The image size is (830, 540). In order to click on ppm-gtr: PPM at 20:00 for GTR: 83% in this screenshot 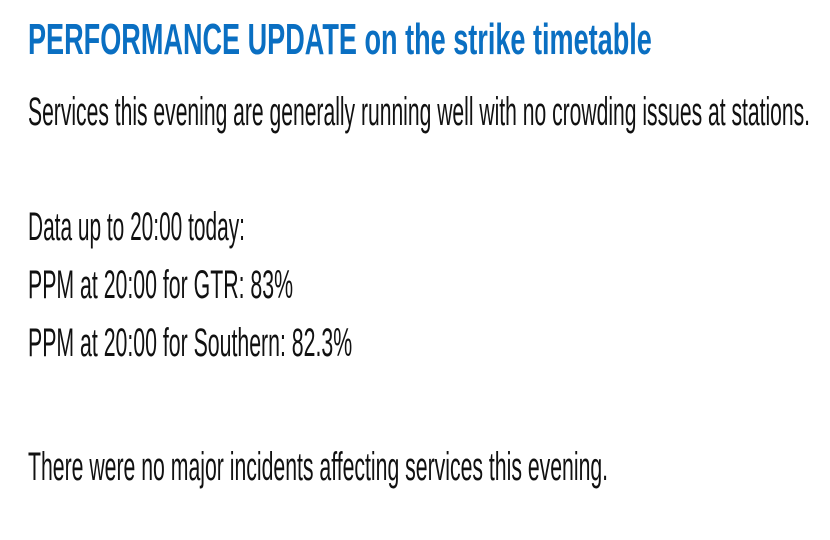, I will do `click(160, 285)`.